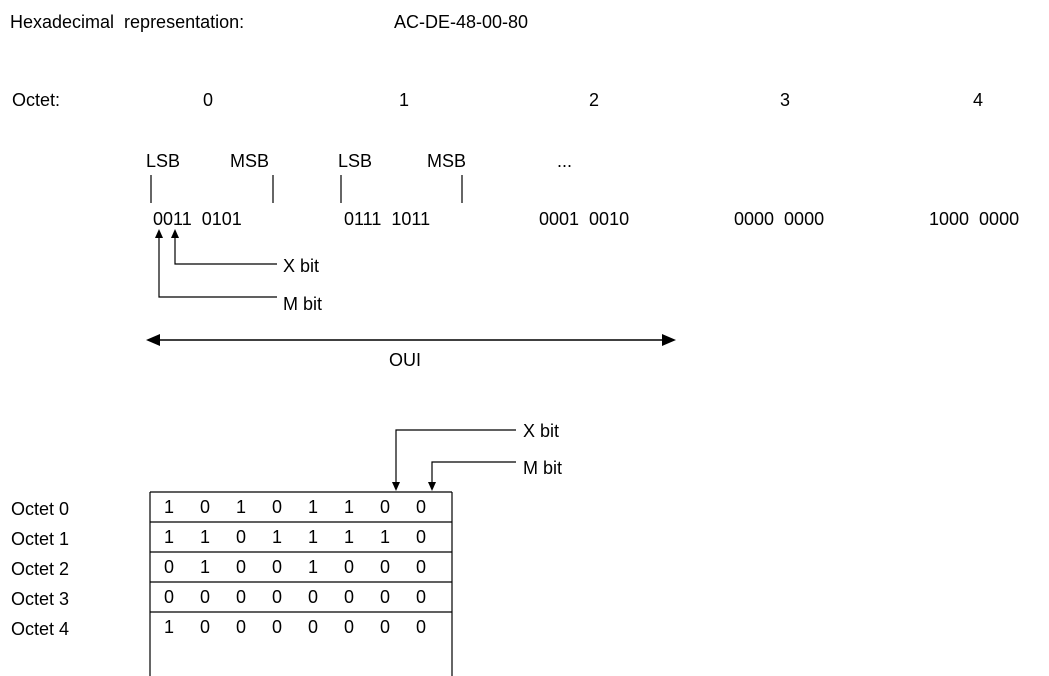  I want to click on octet-index-3: 3, so click(785, 100).